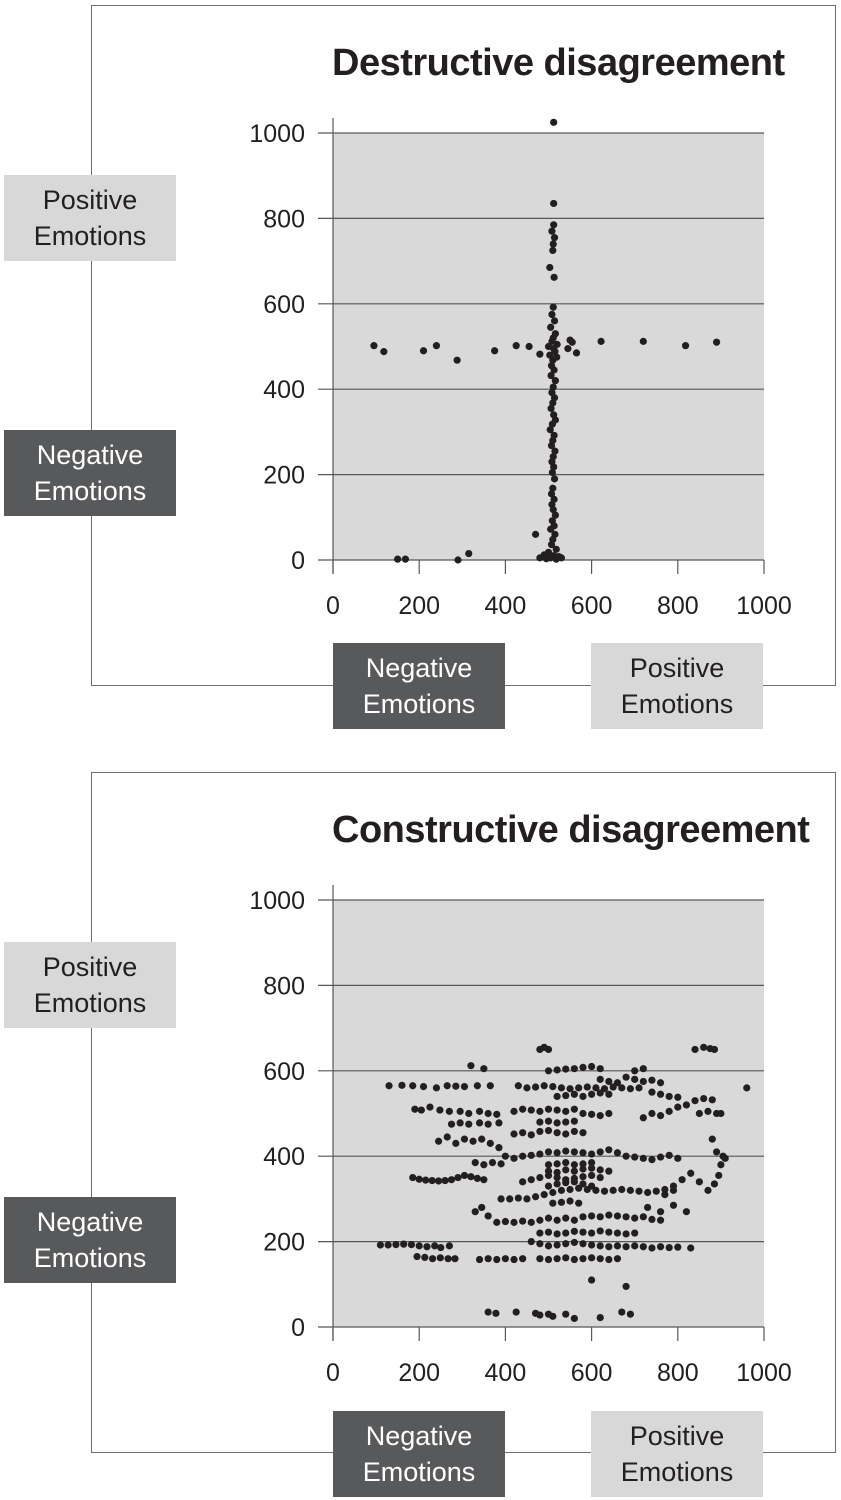  I want to click on x-positive-emotions-label: Positive Emotions, so click(677, 686).